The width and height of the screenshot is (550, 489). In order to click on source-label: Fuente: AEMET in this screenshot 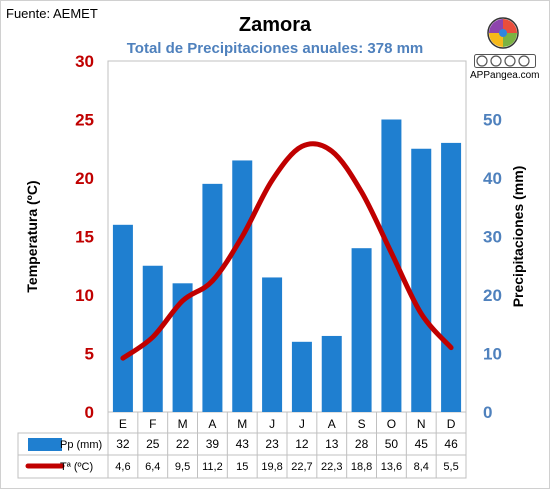, I will do `click(52, 13)`.